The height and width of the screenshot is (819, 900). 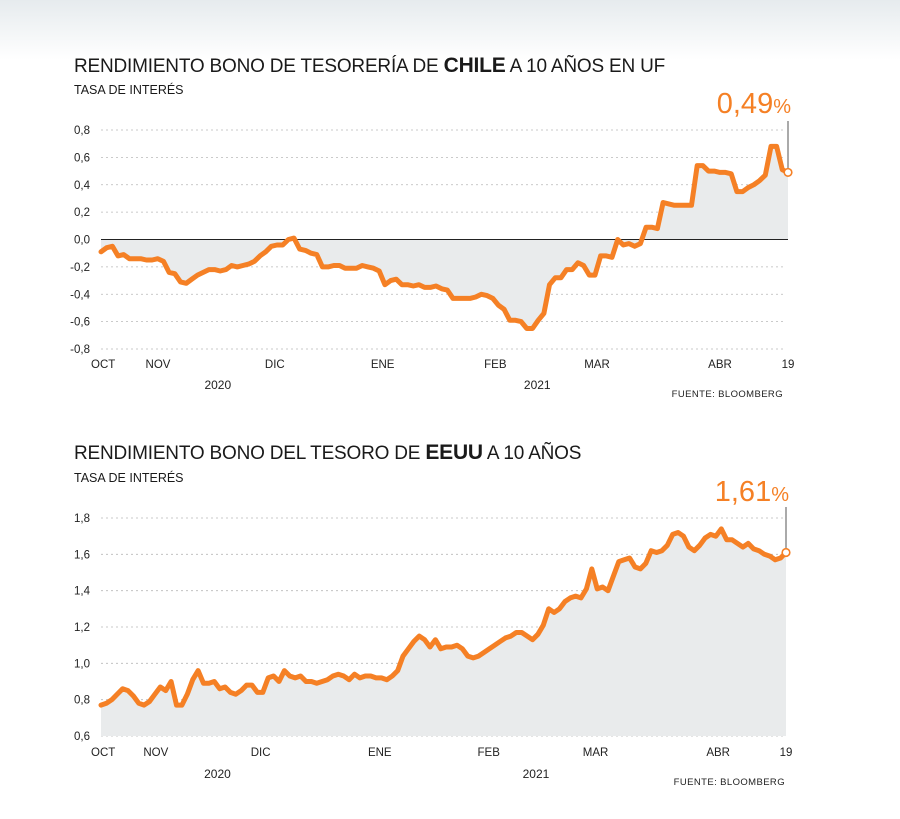 What do you see at coordinates (752, 492) in the screenshot?
I see `last-value-callout: 1,61%` at bounding box center [752, 492].